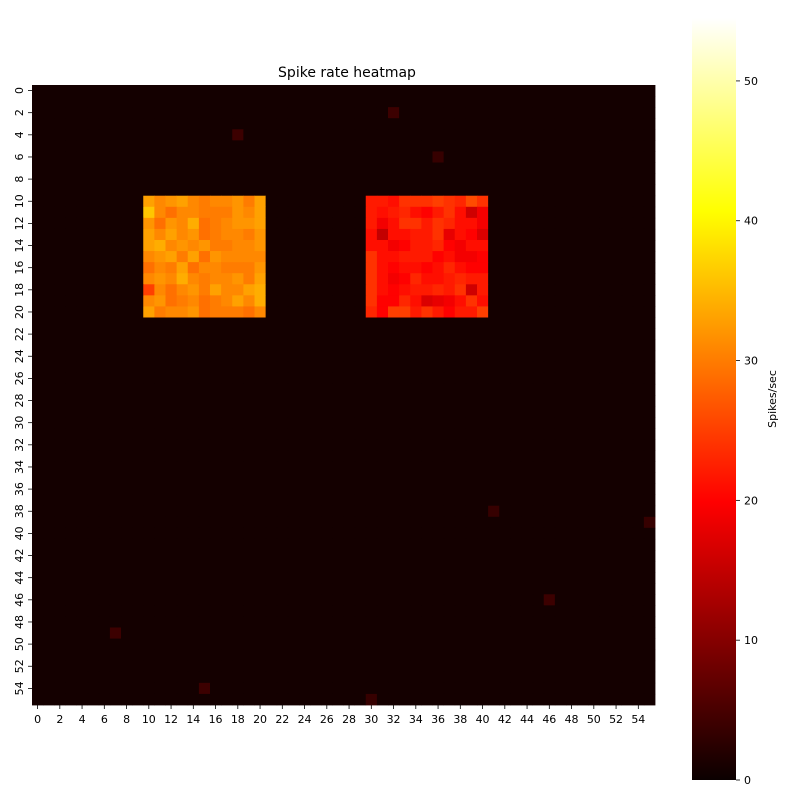 This screenshot has height=798, width=787. I want to click on x-tick-label: 46, so click(549, 719).